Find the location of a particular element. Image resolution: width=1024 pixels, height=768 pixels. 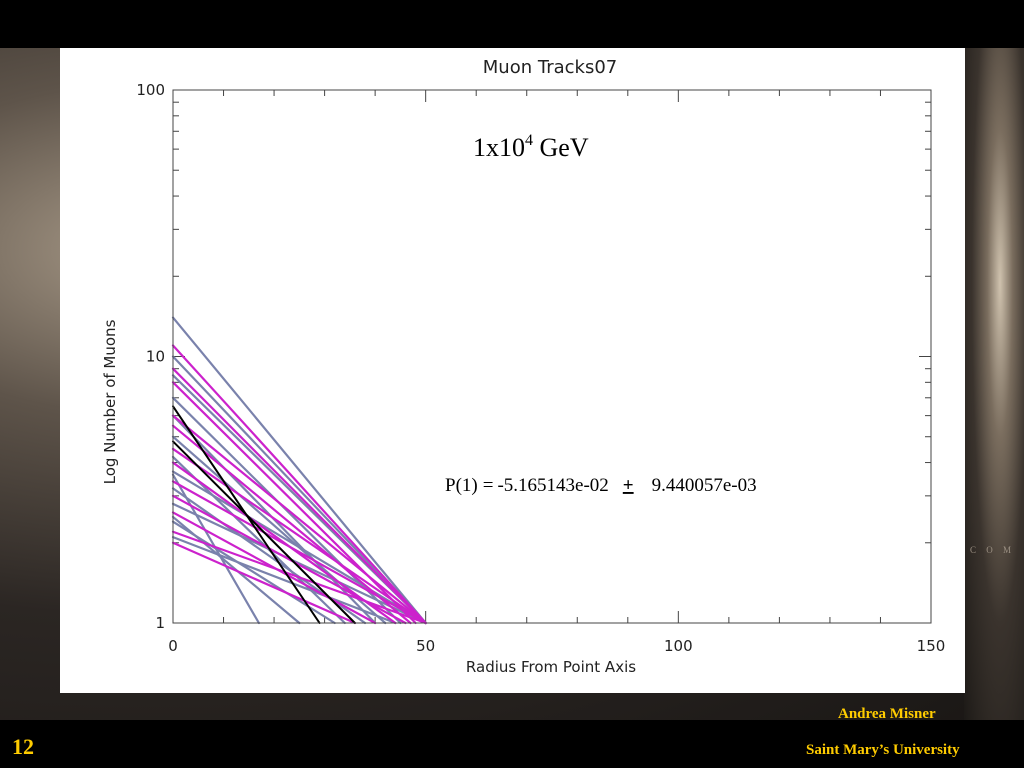

x-tick-label: 100 is located at coordinates (678, 646).